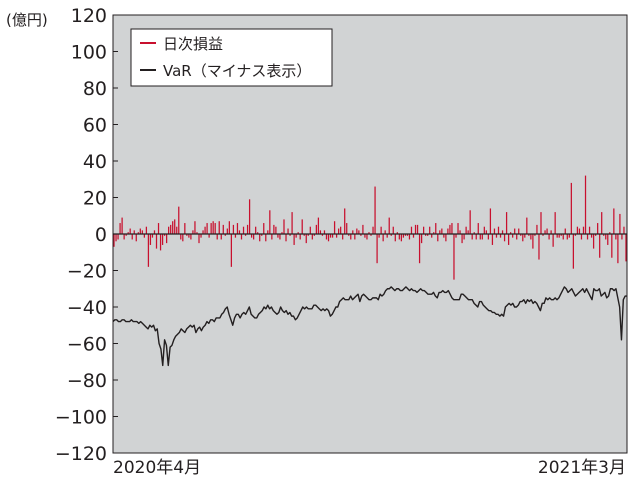 Image resolution: width=629 pixels, height=480 pixels. Describe the element at coordinates (237, 71) in the screenshot. I see `legend-label-var: VaR（マイナス表示）` at that location.